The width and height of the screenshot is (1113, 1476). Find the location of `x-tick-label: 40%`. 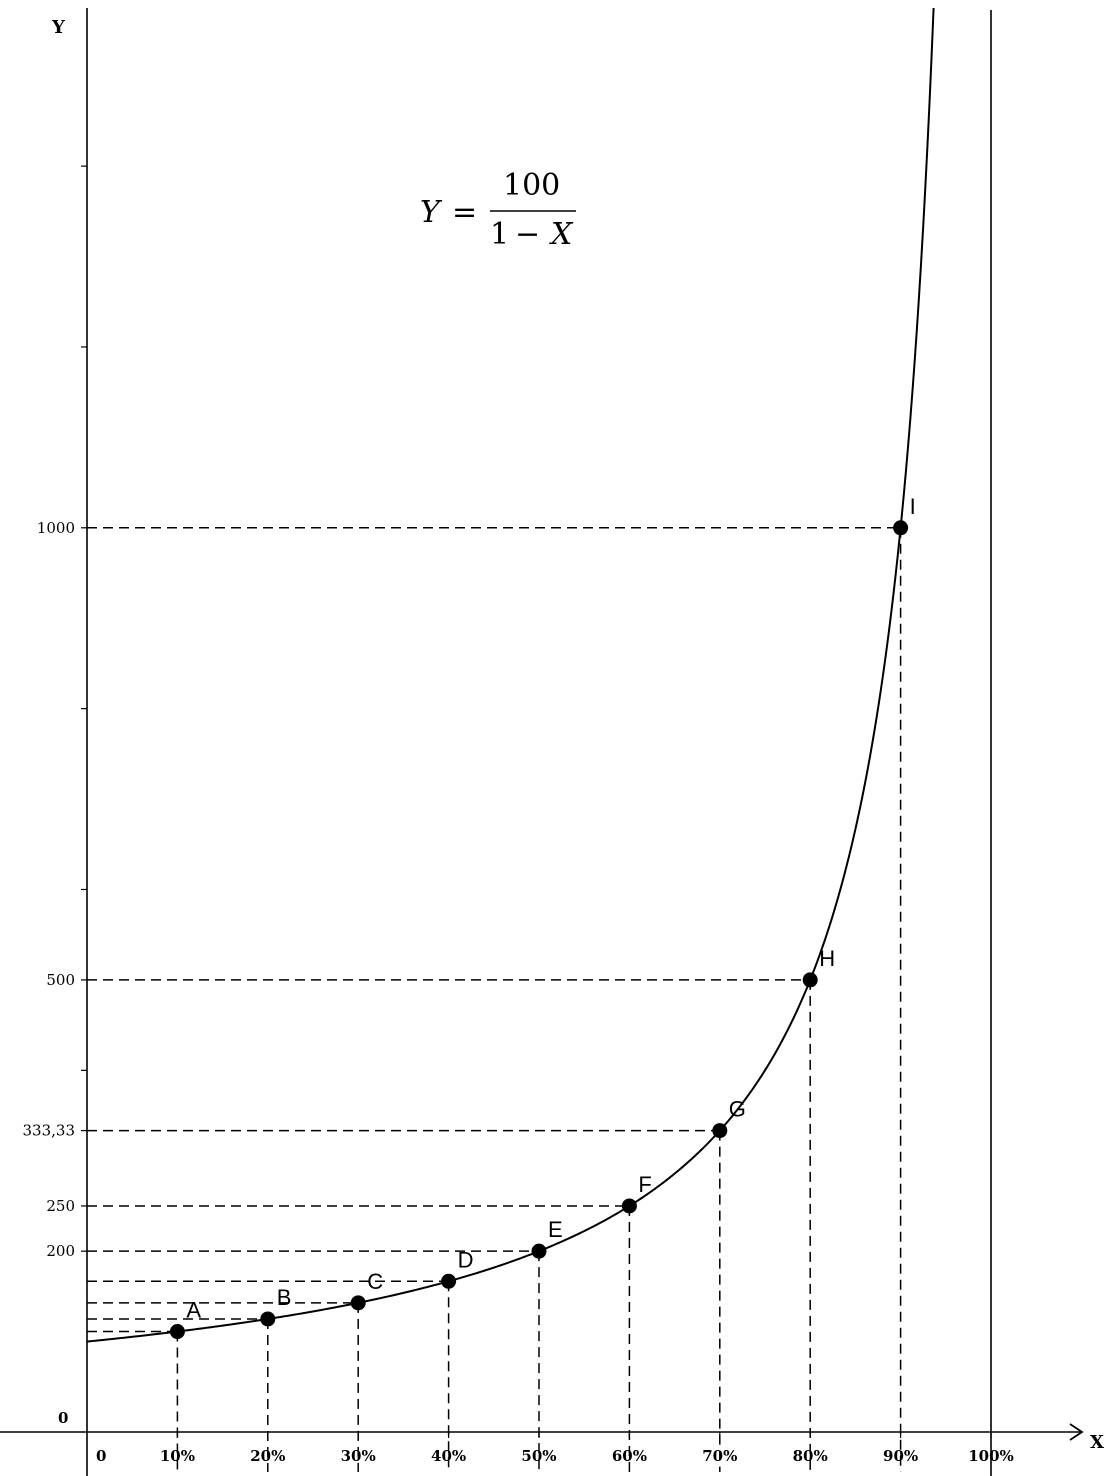

x-tick-label: 40% is located at coordinates (448, 1456).